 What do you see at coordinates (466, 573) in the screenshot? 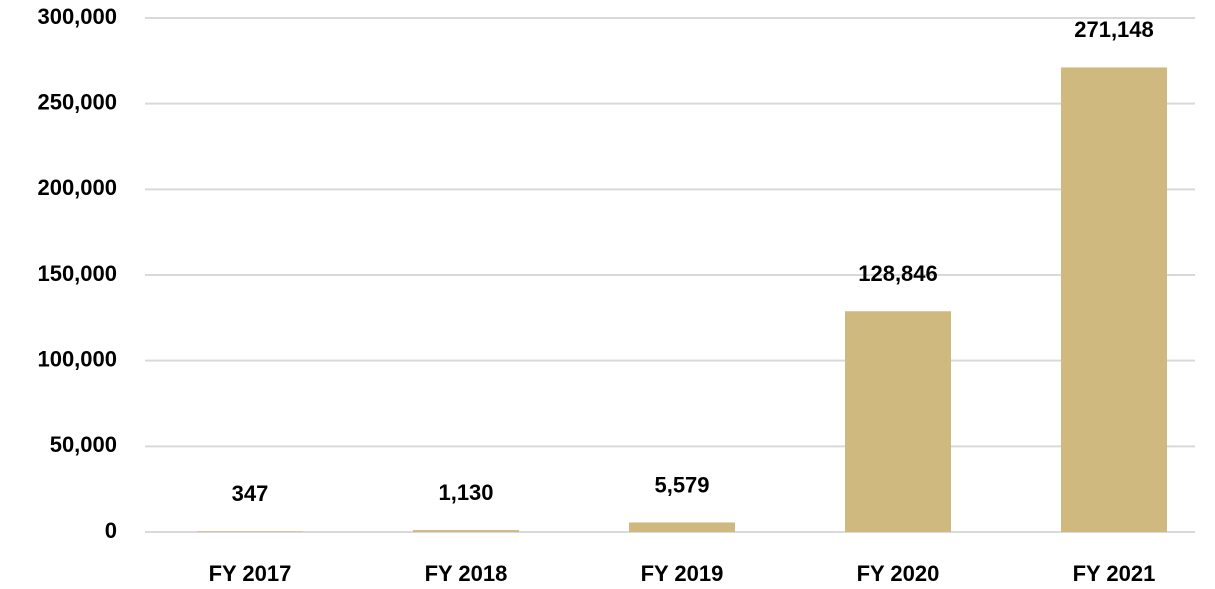
I see `x-tick-label: FY 2018` at bounding box center [466, 573].